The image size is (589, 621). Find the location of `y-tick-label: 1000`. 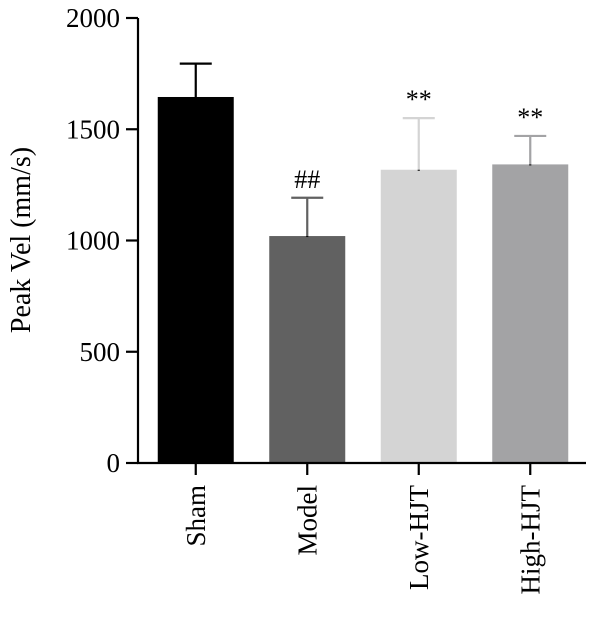

y-tick-label: 1000 is located at coordinates (93, 241).